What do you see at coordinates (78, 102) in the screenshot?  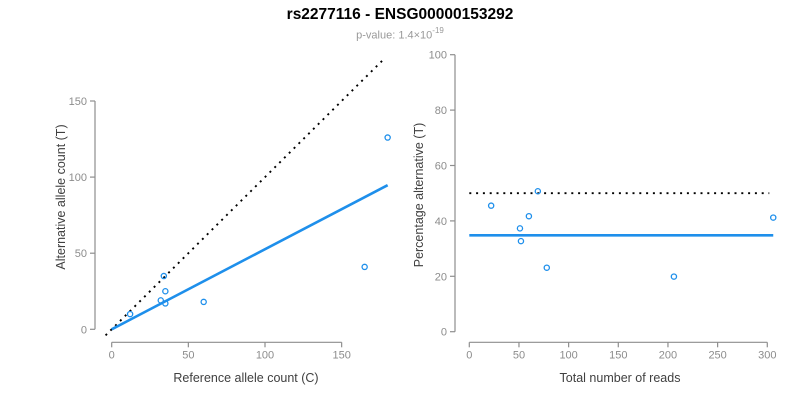 I see `y-tick-label: 150` at bounding box center [78, 102].